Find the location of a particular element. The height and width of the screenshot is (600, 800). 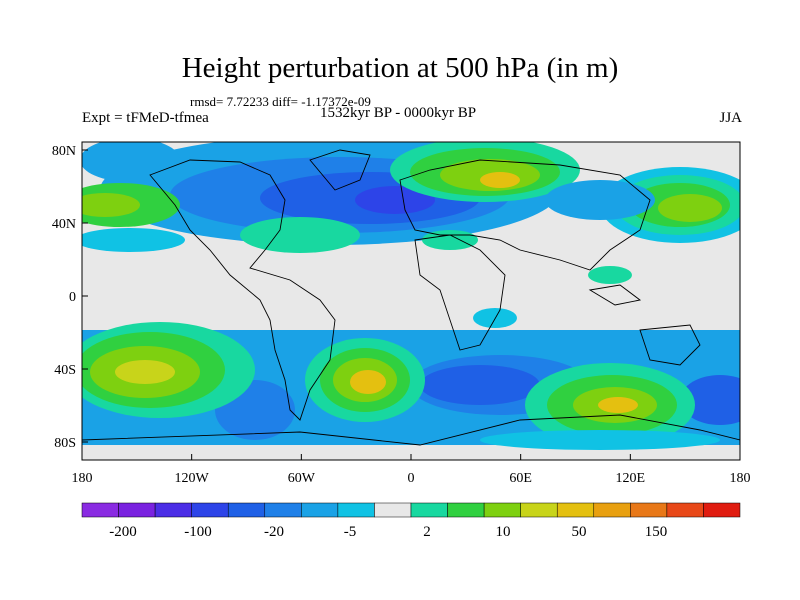

colorbar-label: -100 is located at coordinates (198, 532).